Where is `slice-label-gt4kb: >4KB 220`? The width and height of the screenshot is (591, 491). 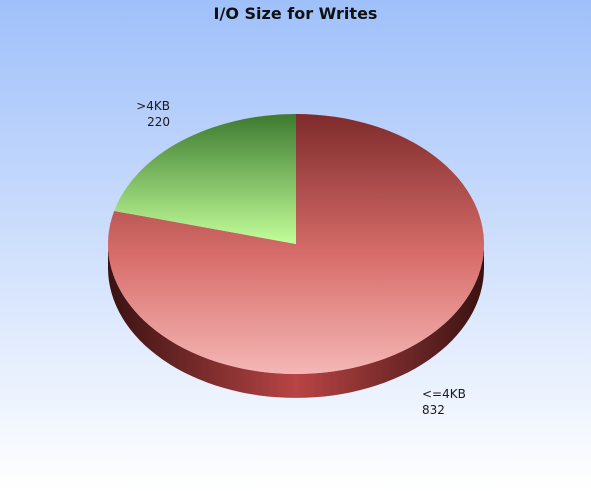 slice-label-gt4kb: >4KB 220 is located at coordinates (139, 114).